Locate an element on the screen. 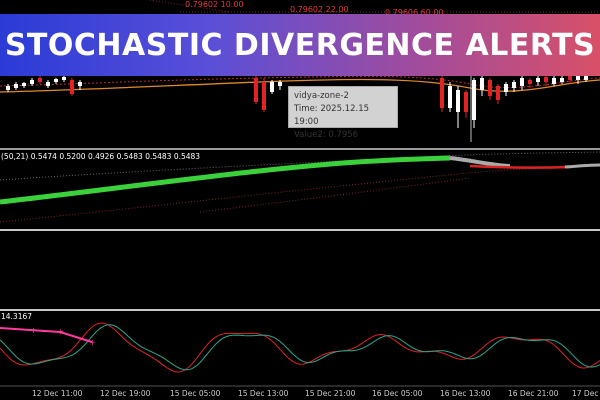  tooltip-line: vidya-zone-2 is located at coordinates (321, 96).